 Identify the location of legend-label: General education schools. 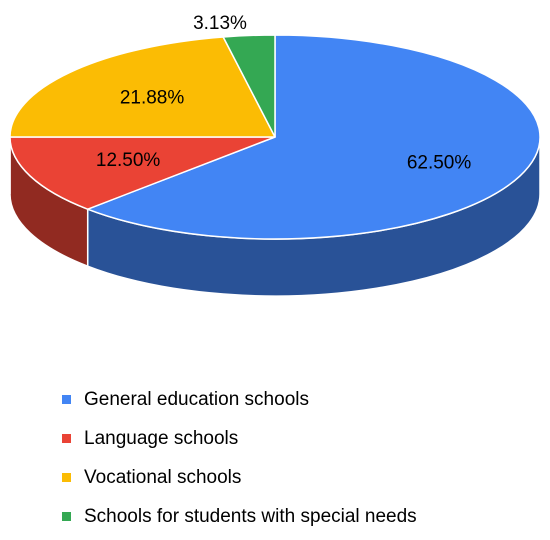
(196, 399).